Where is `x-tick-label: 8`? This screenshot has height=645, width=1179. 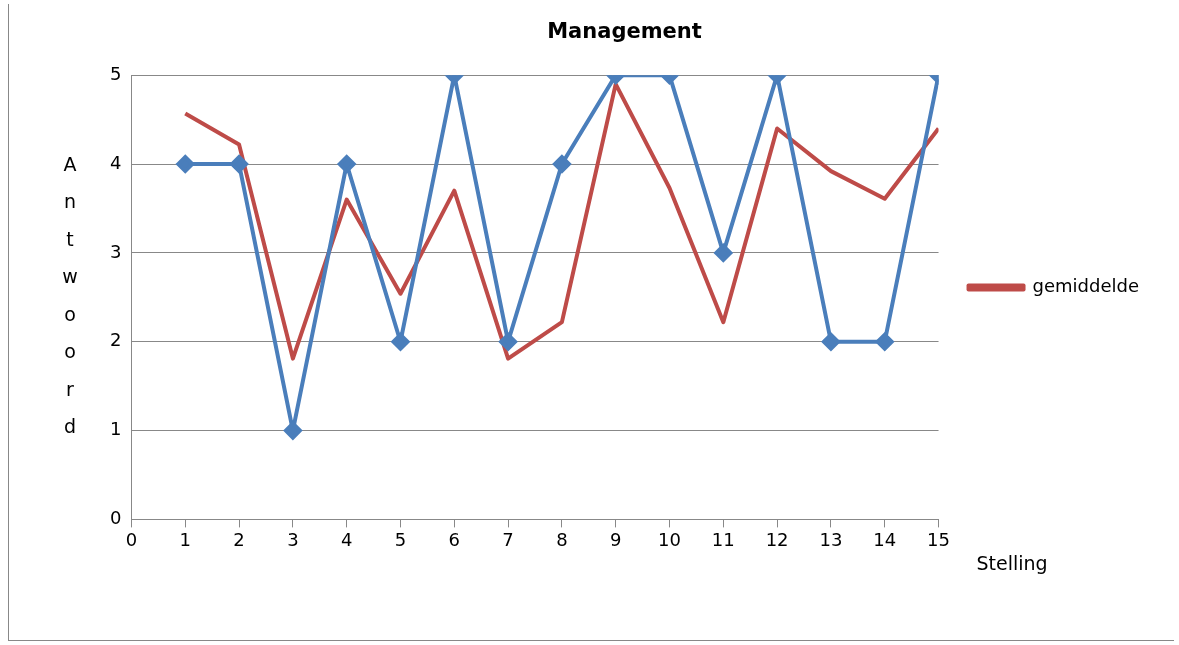 x-tick-label: 8 is located at coordinates (562, 539).